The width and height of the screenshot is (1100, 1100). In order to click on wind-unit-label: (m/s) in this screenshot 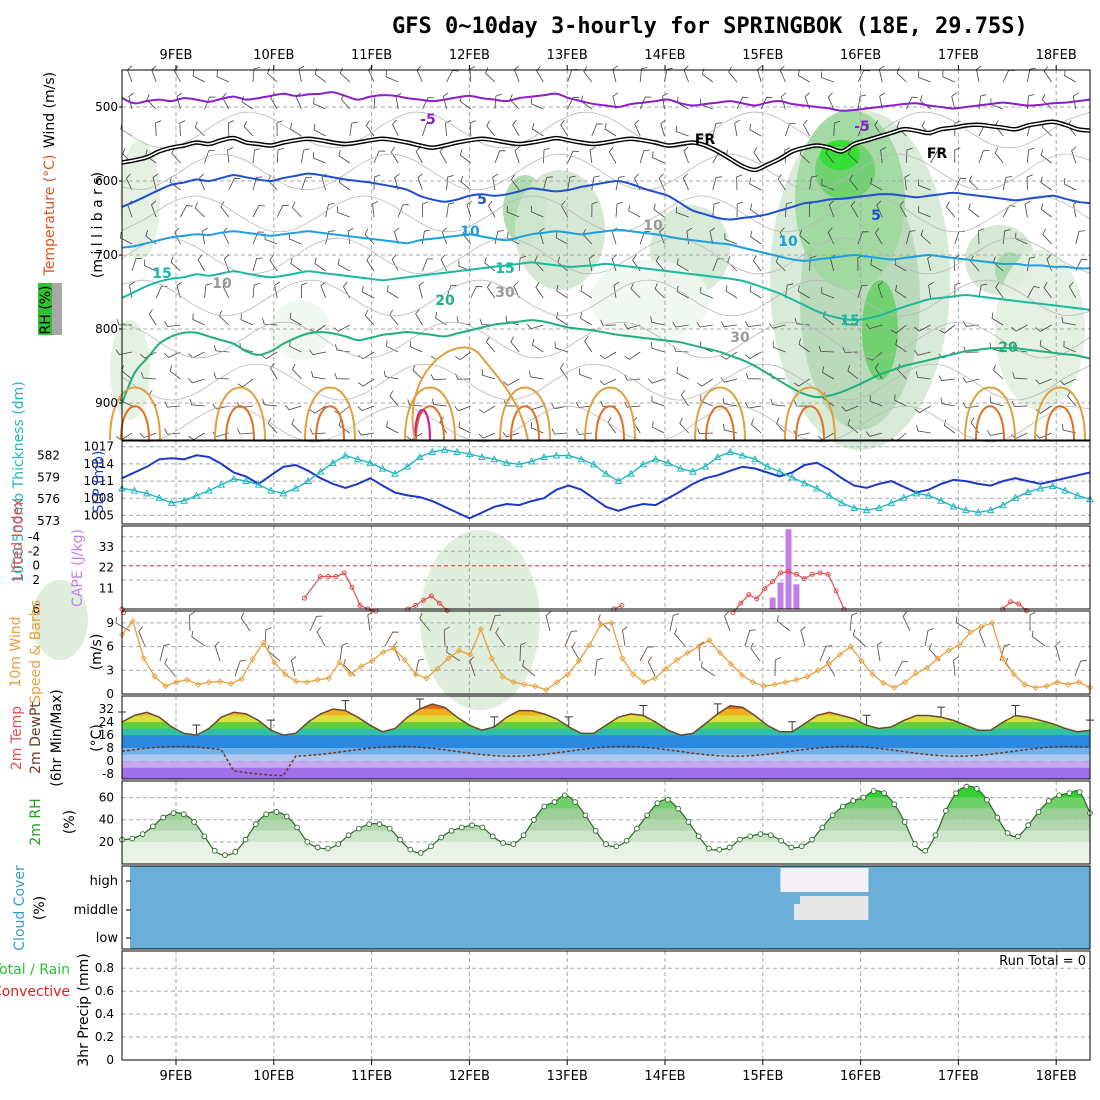, I will do `click(97, 652)`.